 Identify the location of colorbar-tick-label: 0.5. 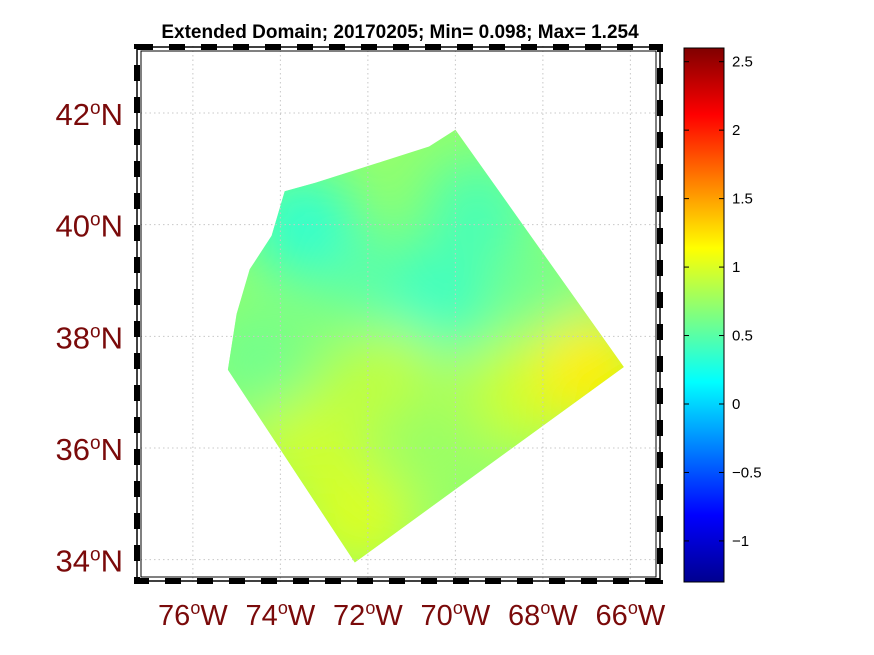
(742, 336).